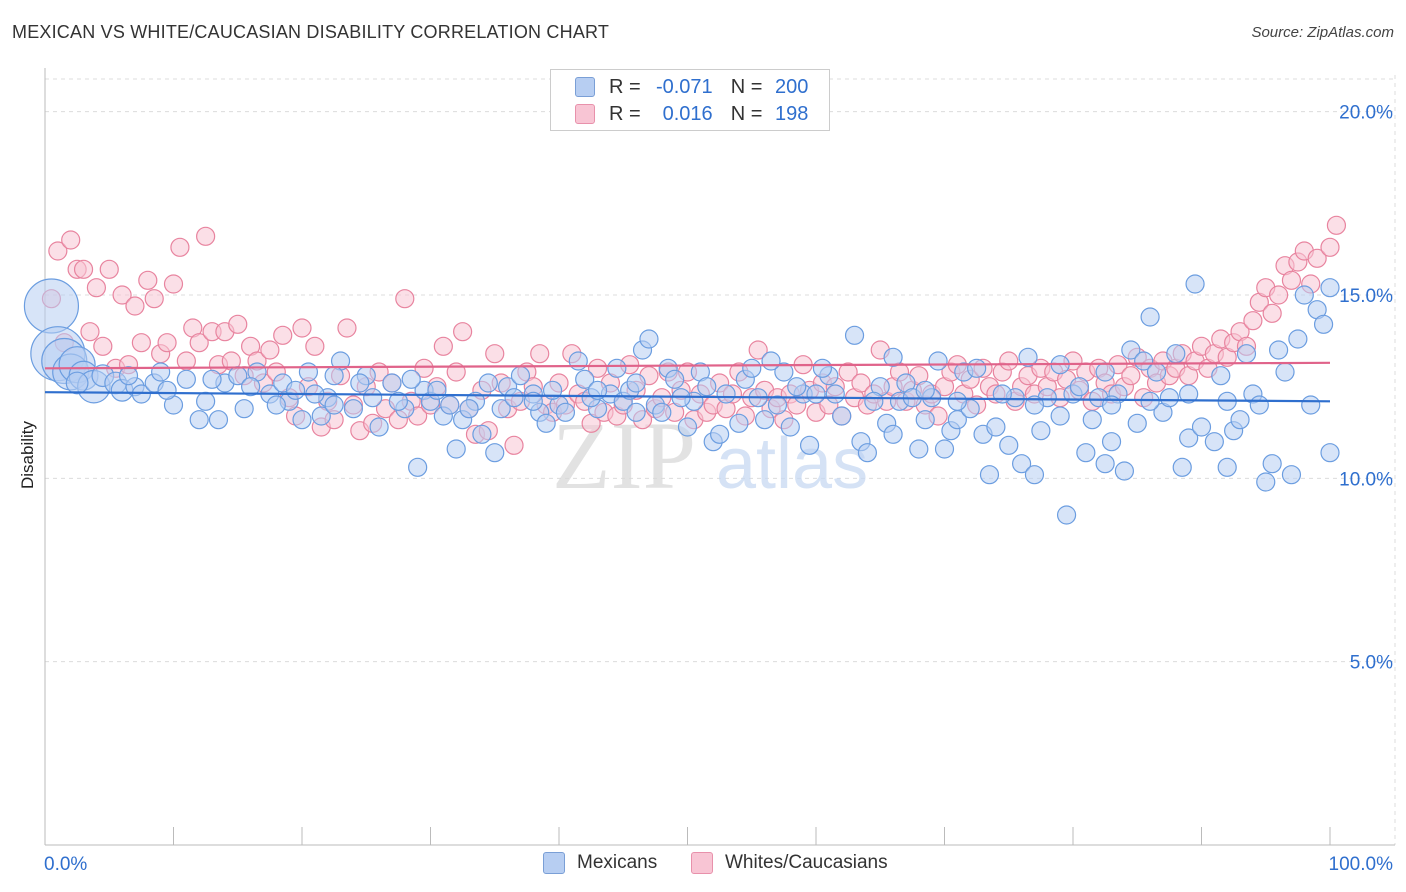 The width and height of the screenshot is (1406, 892). I want to click on legend-r-label: R =, so click(625, 86).